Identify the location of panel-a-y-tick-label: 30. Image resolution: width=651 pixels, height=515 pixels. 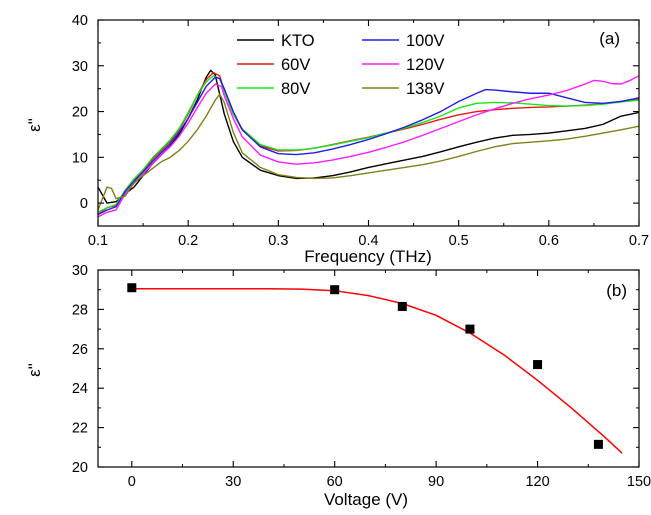
(80, 67).